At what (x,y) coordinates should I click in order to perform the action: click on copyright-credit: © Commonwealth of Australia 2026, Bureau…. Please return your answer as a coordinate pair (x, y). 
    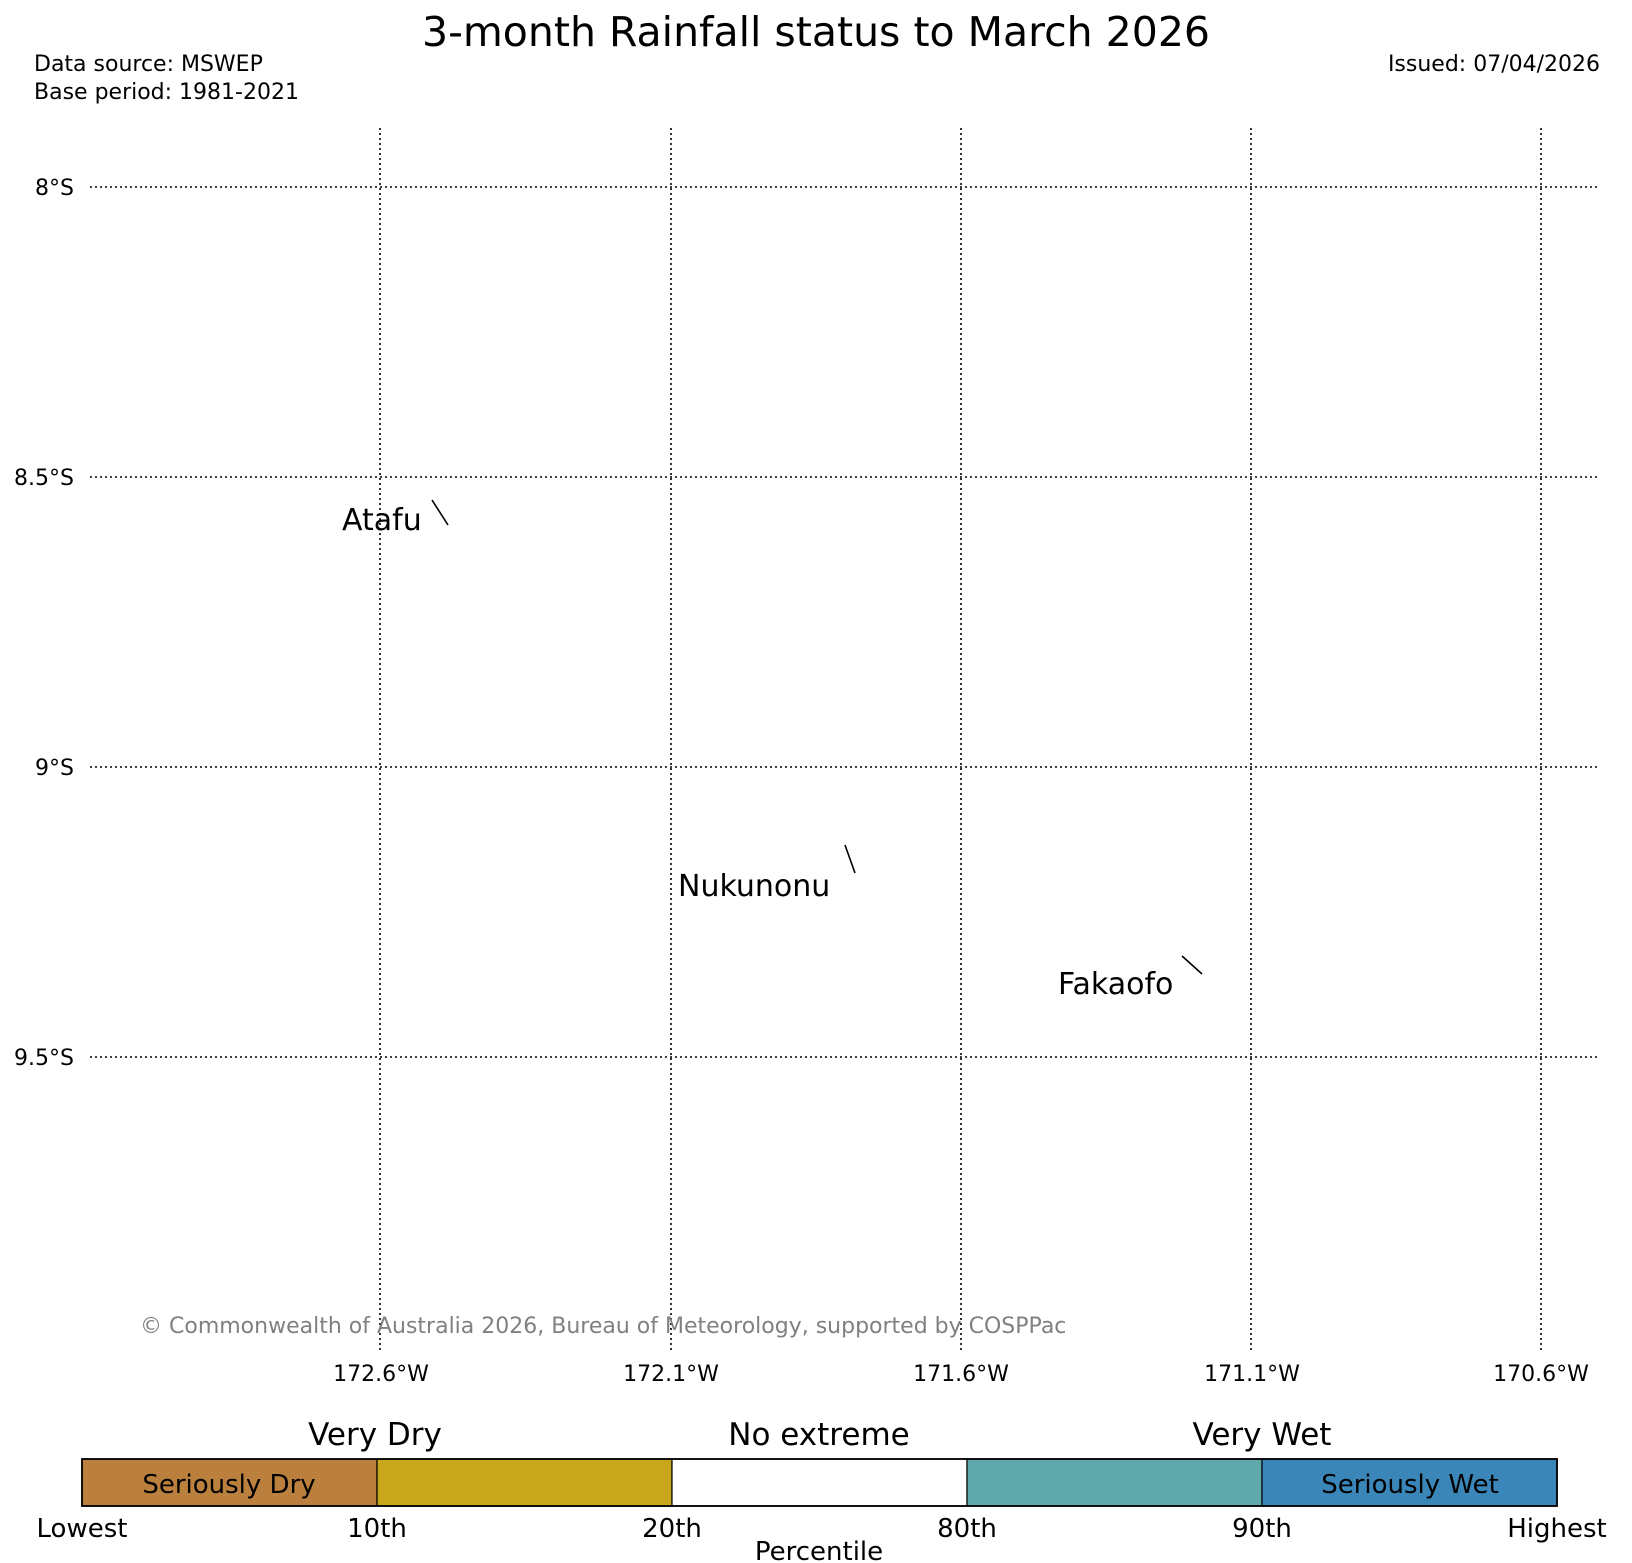
    Looking at the image, I should click on (603, 1326).